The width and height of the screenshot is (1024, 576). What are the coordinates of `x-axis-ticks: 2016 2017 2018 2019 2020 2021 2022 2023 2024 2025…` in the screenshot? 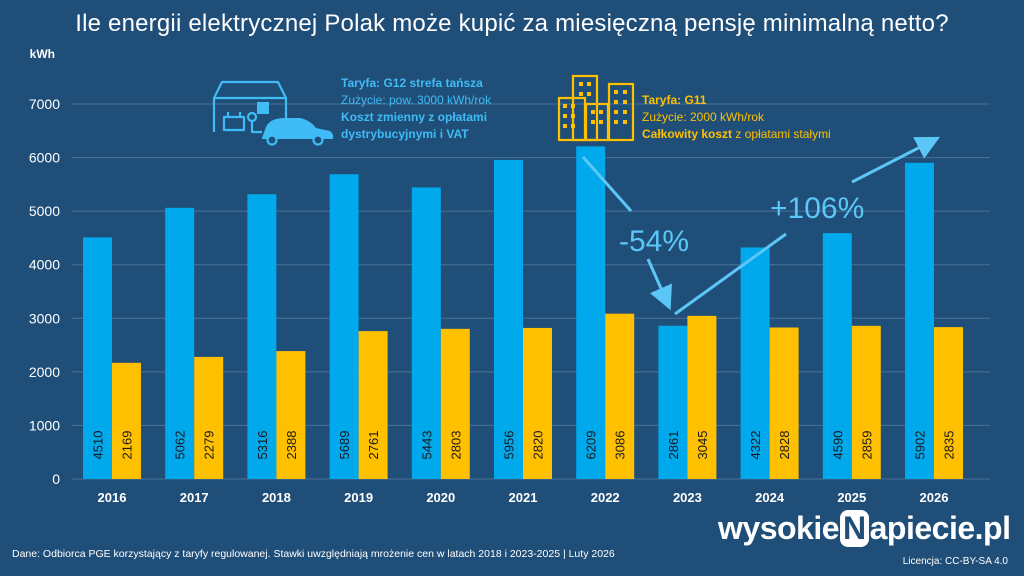 It's located at (523, 497).